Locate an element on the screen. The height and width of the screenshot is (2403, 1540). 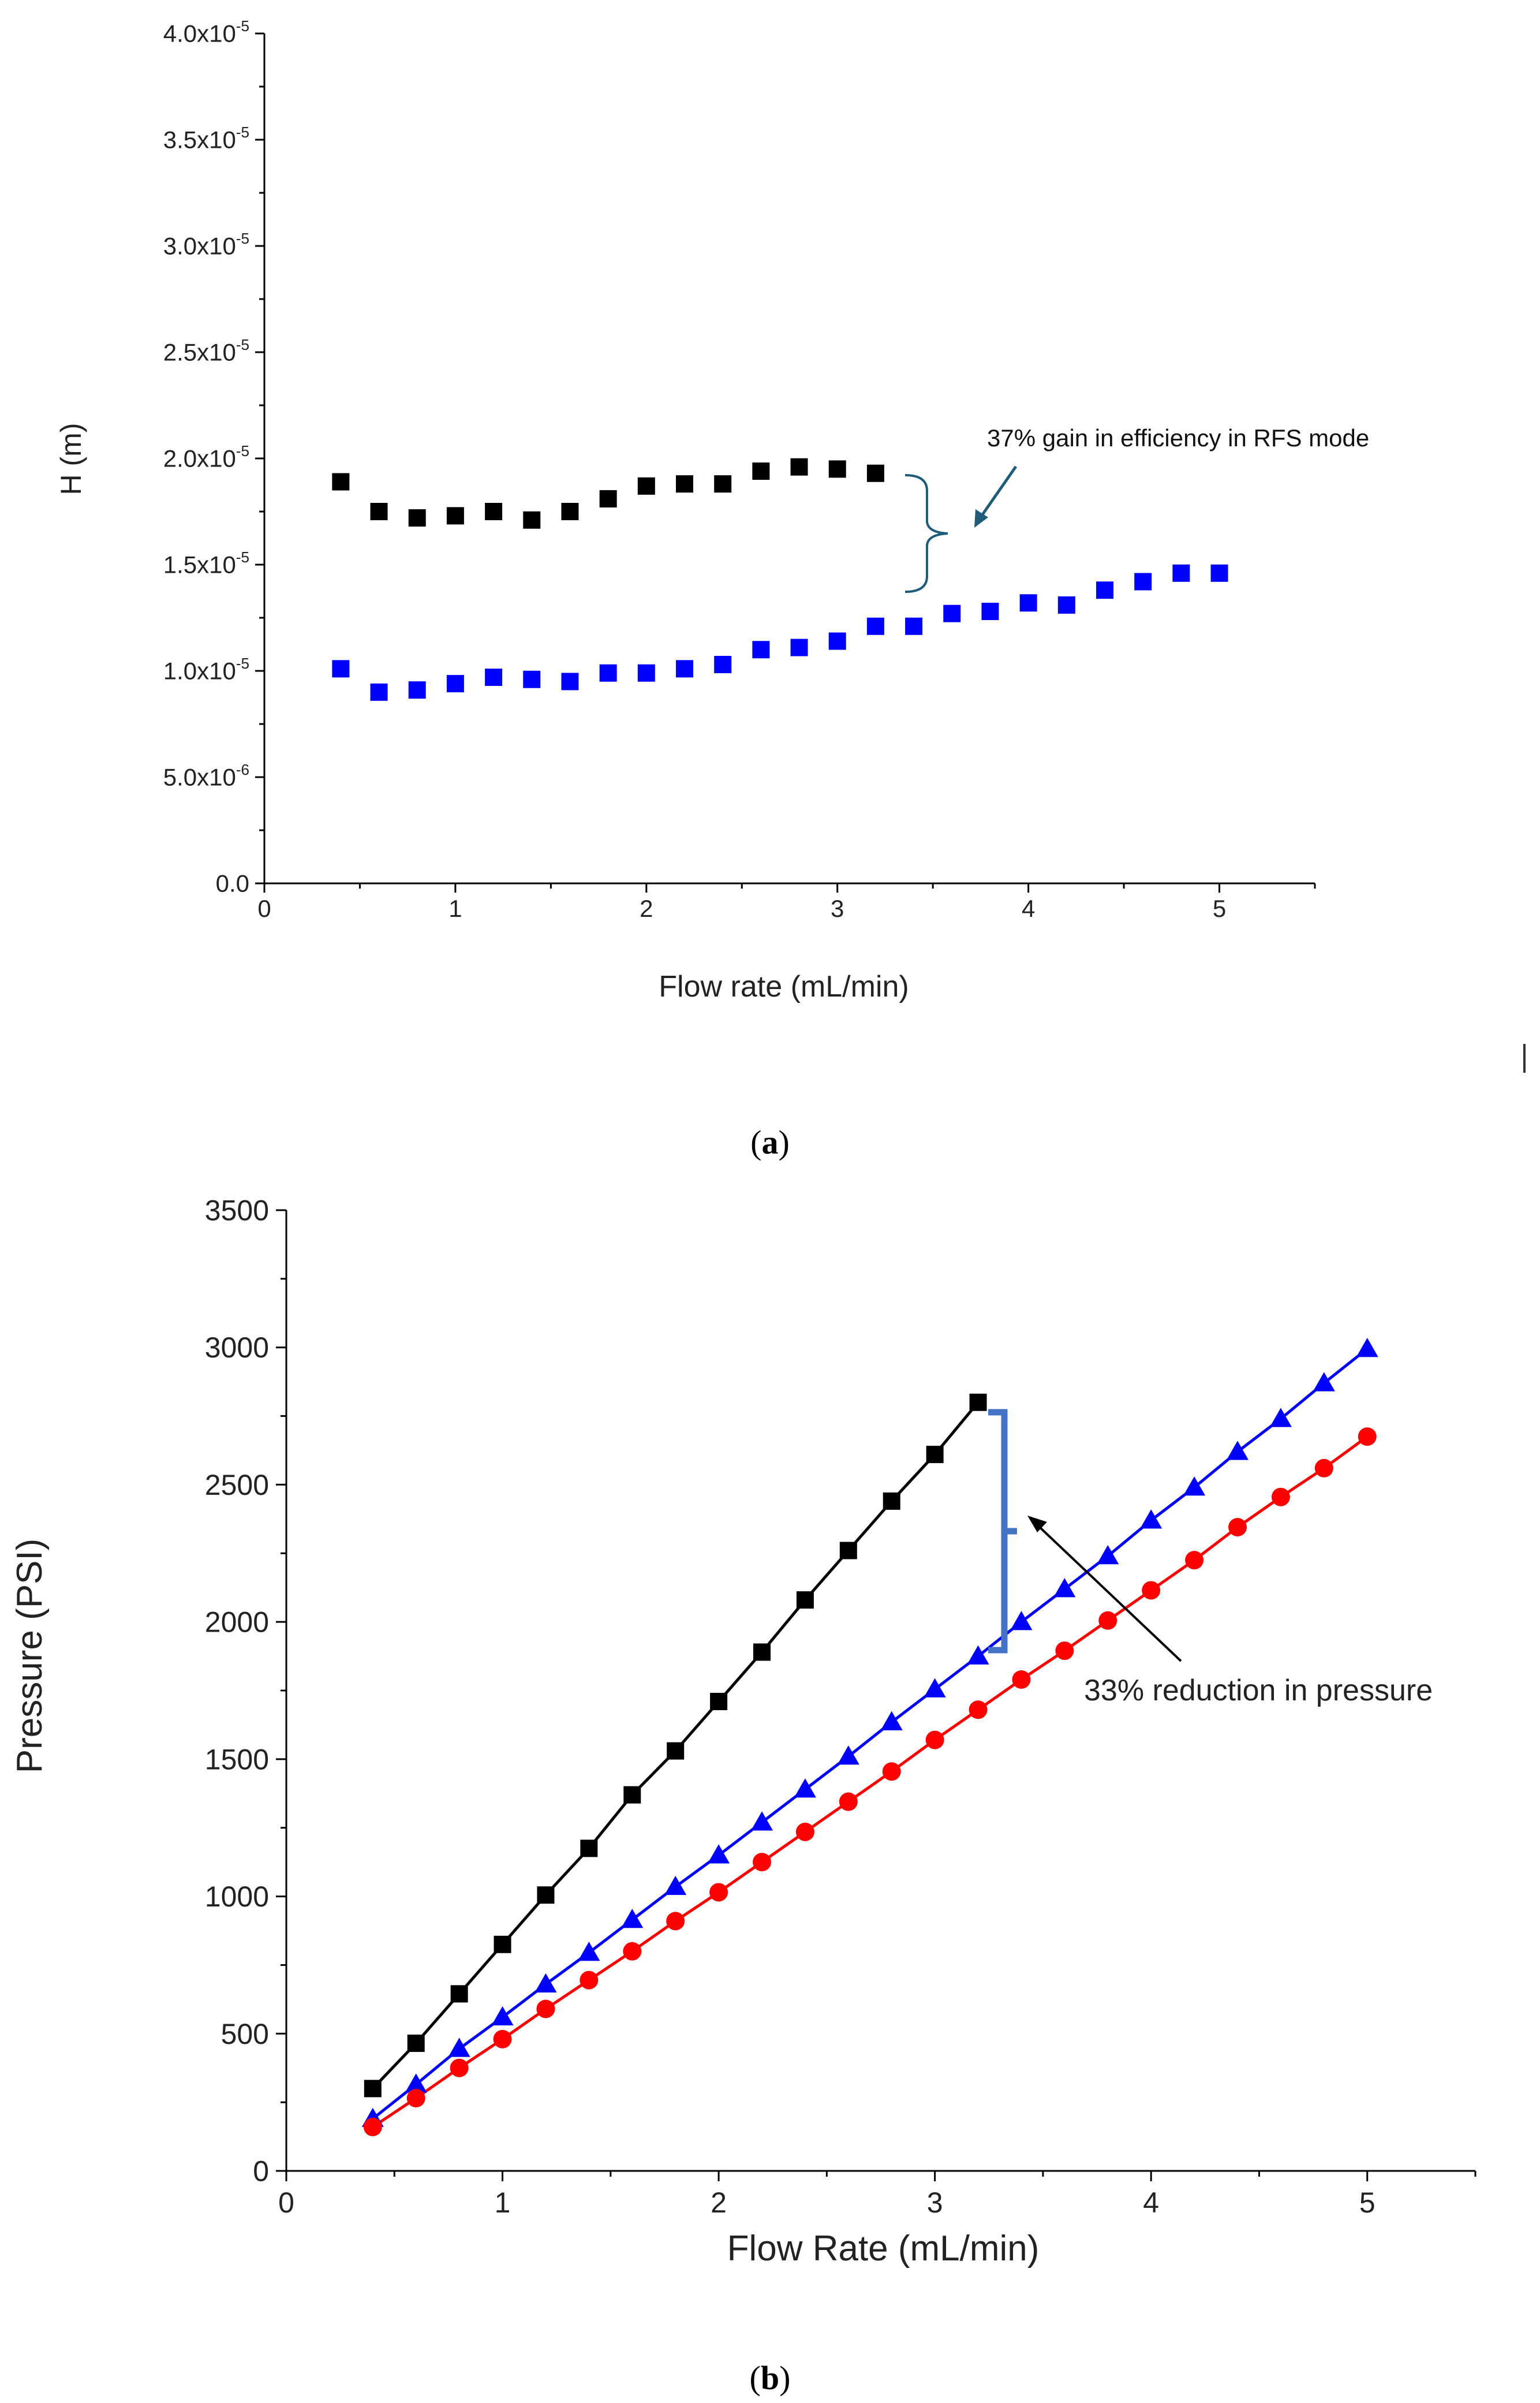
panel-a-y-tick-label: 2.5x10⁻⁵ is located at coordinates (206, 351).